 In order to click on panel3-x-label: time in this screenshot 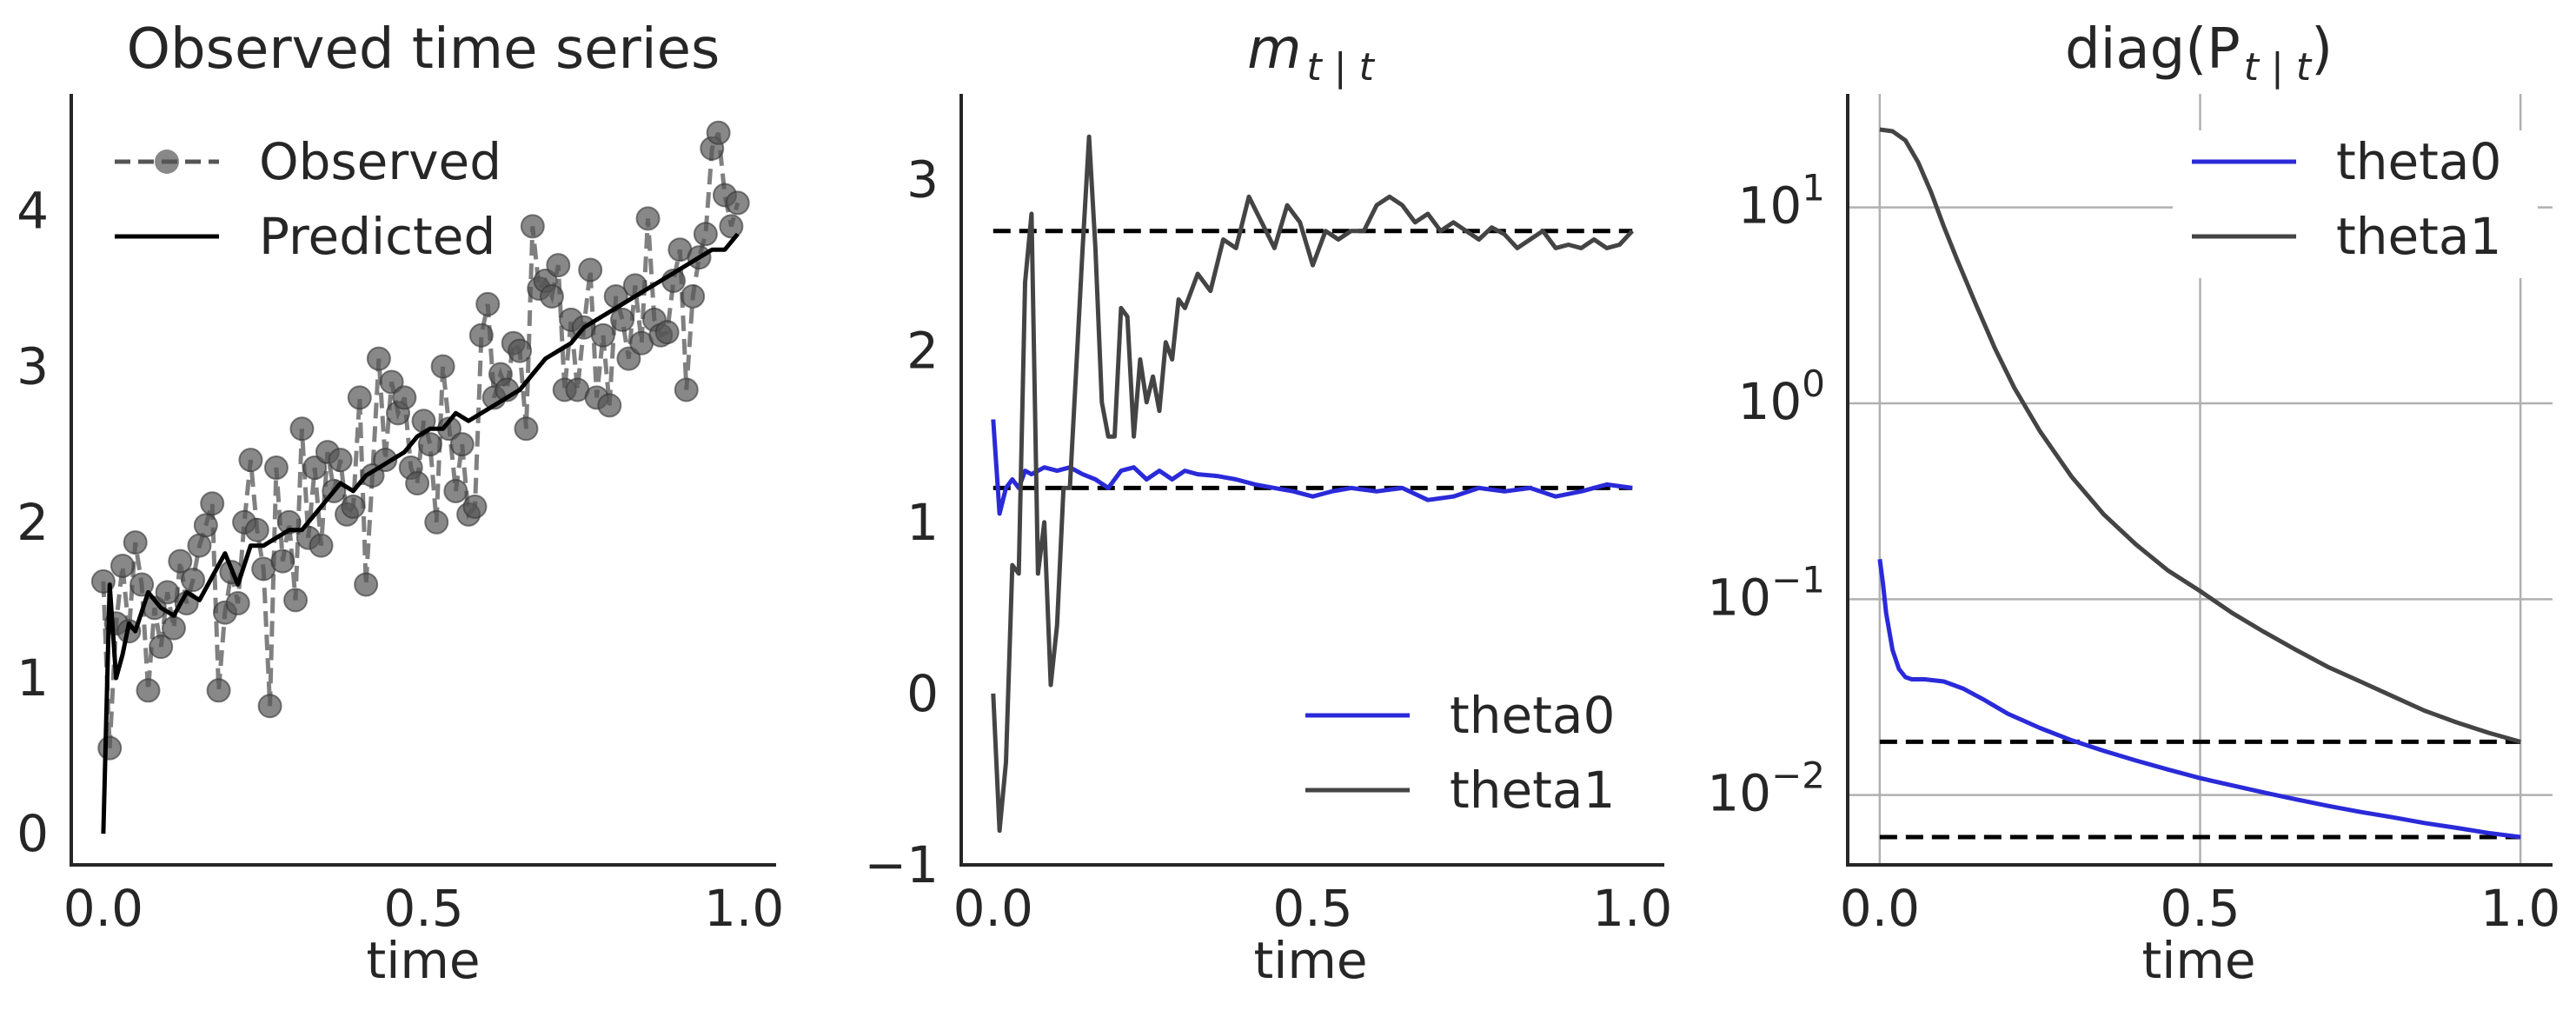, I will do `click(2198, 960)`.